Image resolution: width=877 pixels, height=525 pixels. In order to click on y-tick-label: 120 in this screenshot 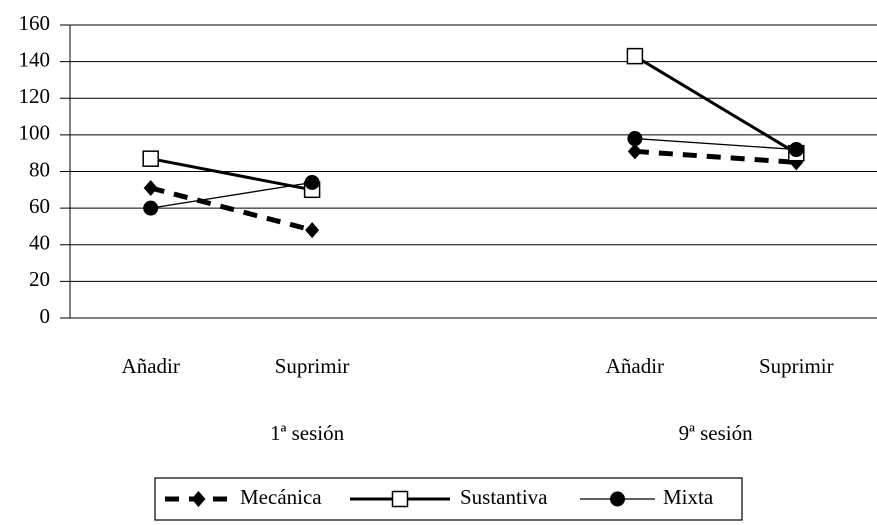, I will do `click(35, 96)`.